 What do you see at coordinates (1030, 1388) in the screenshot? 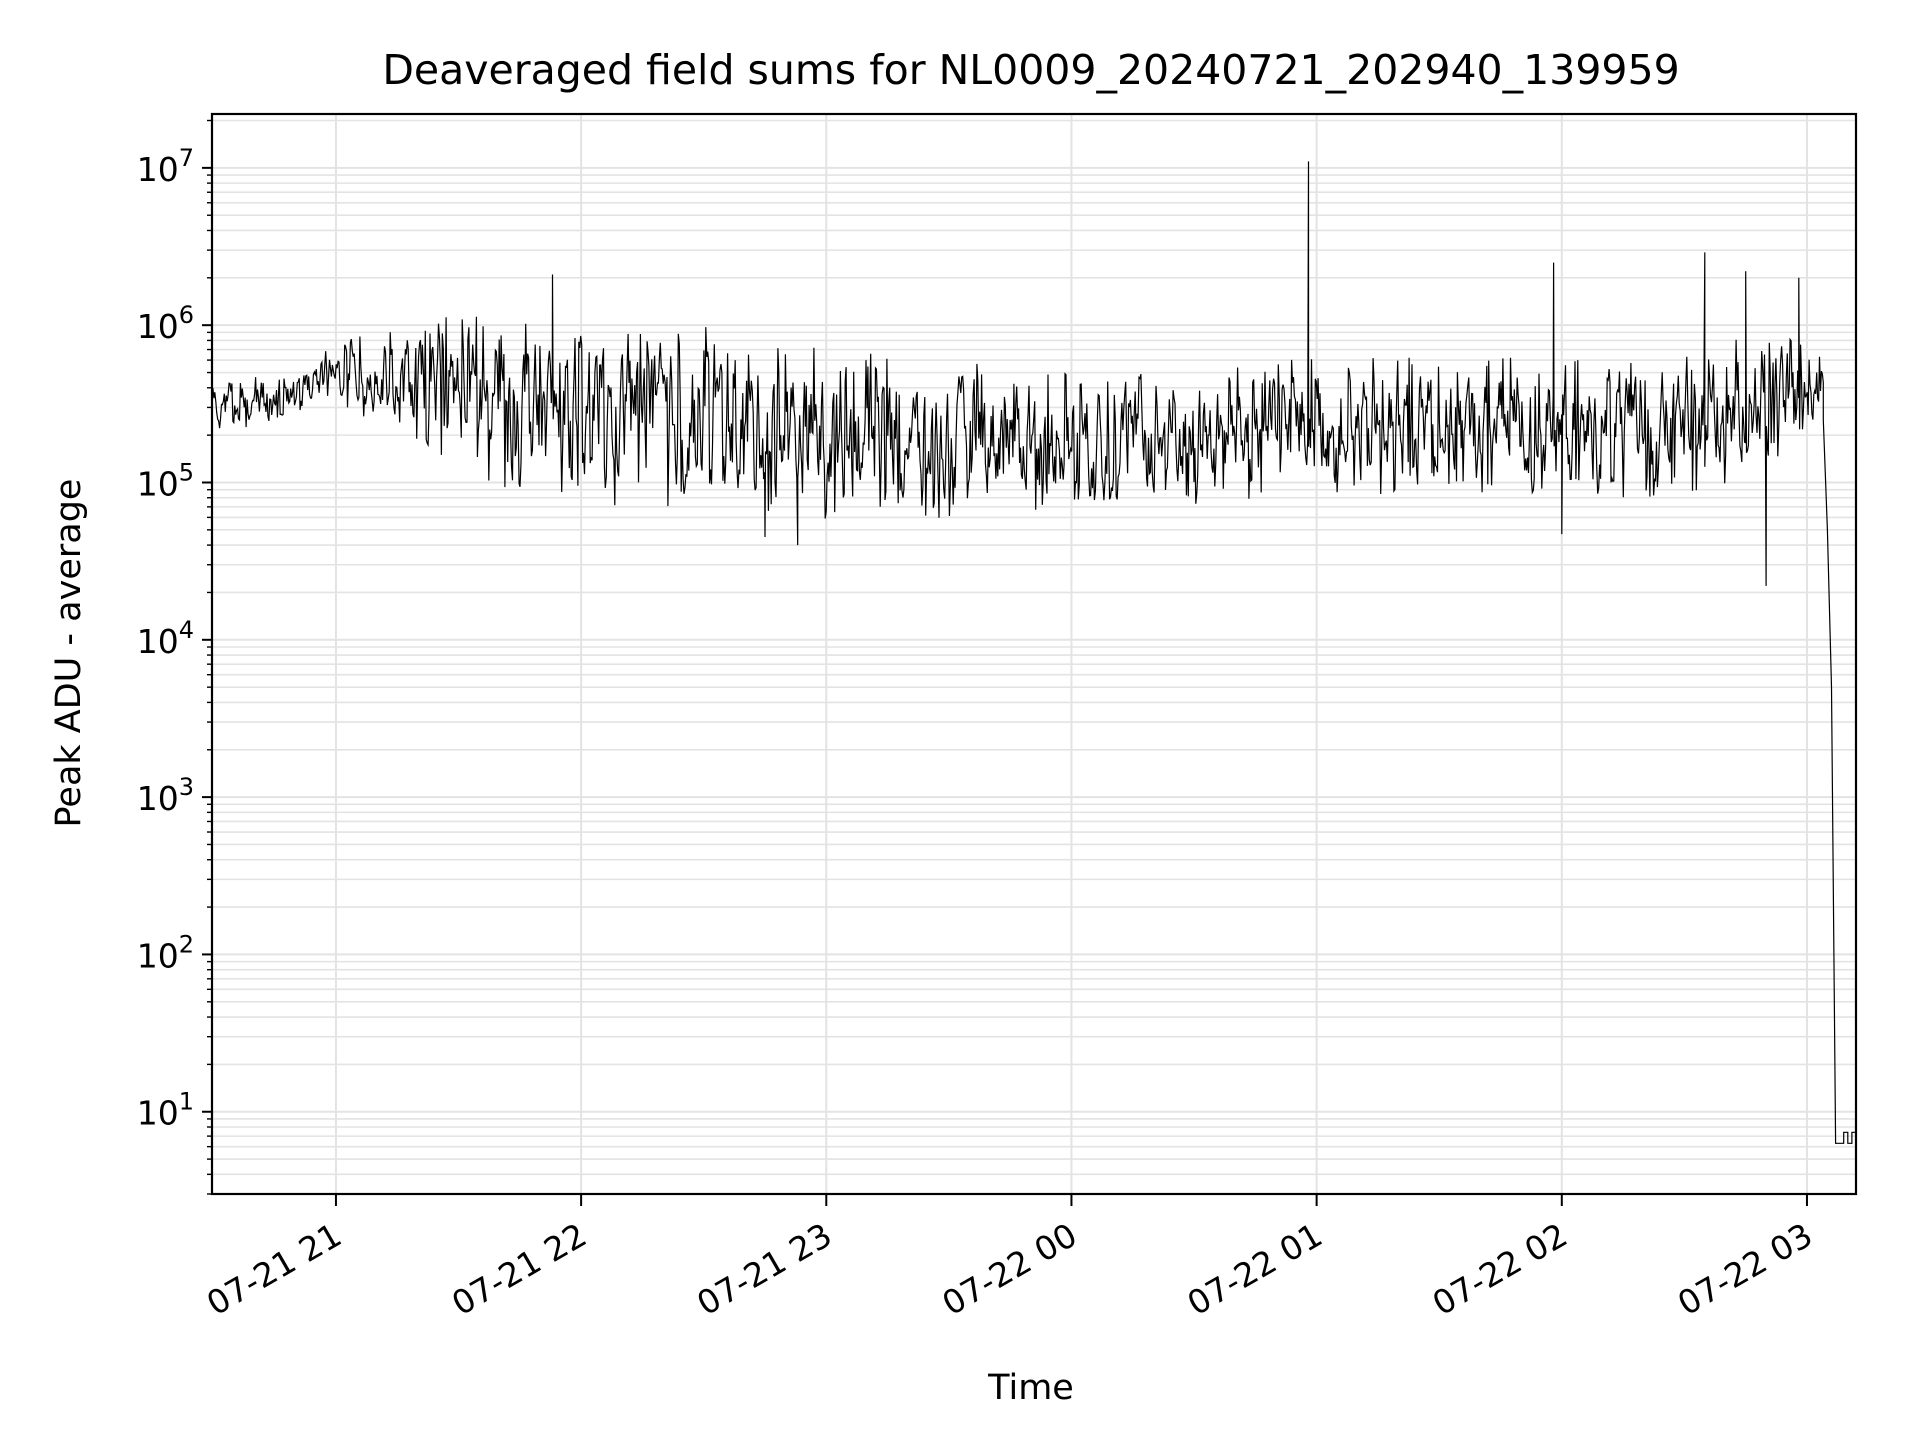
I see `x-axis-label: Time` at bounding box center [1030, 1388].